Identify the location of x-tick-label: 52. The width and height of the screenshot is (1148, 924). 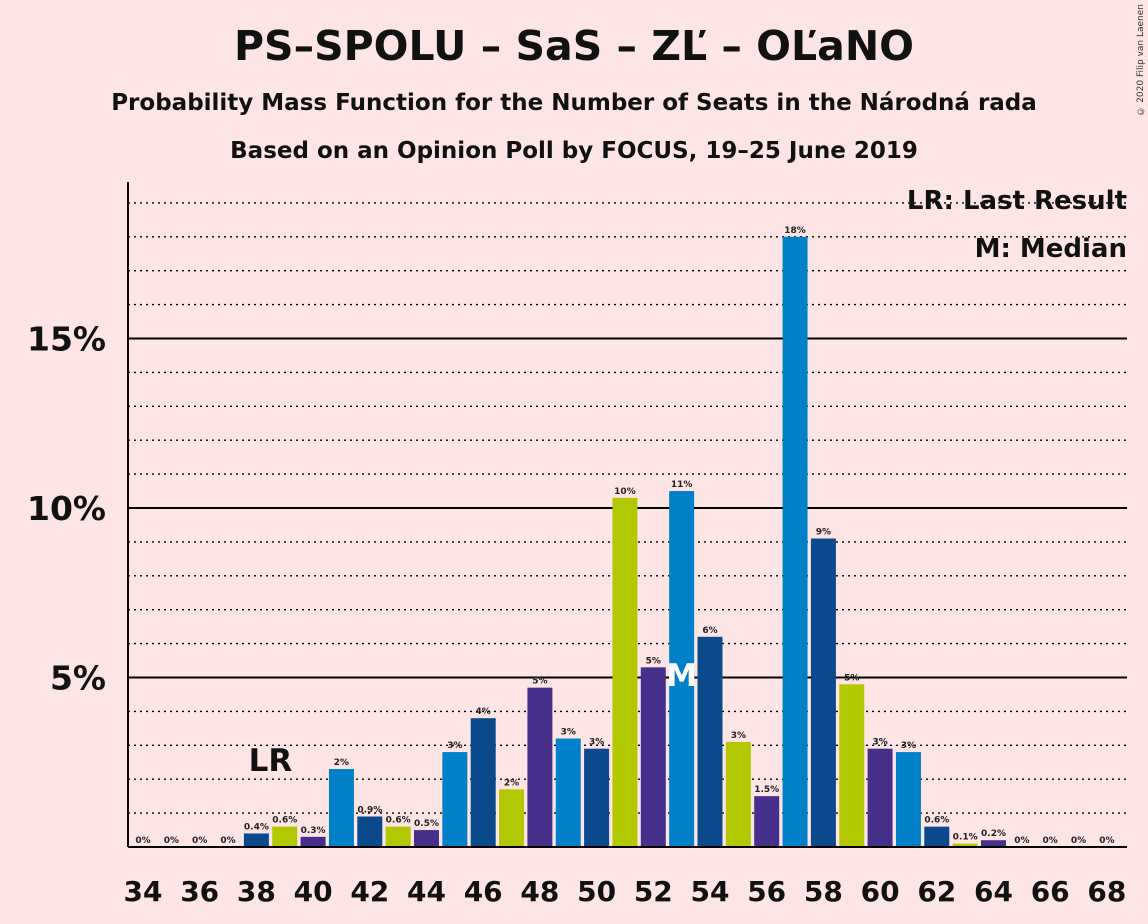
(653, 891).